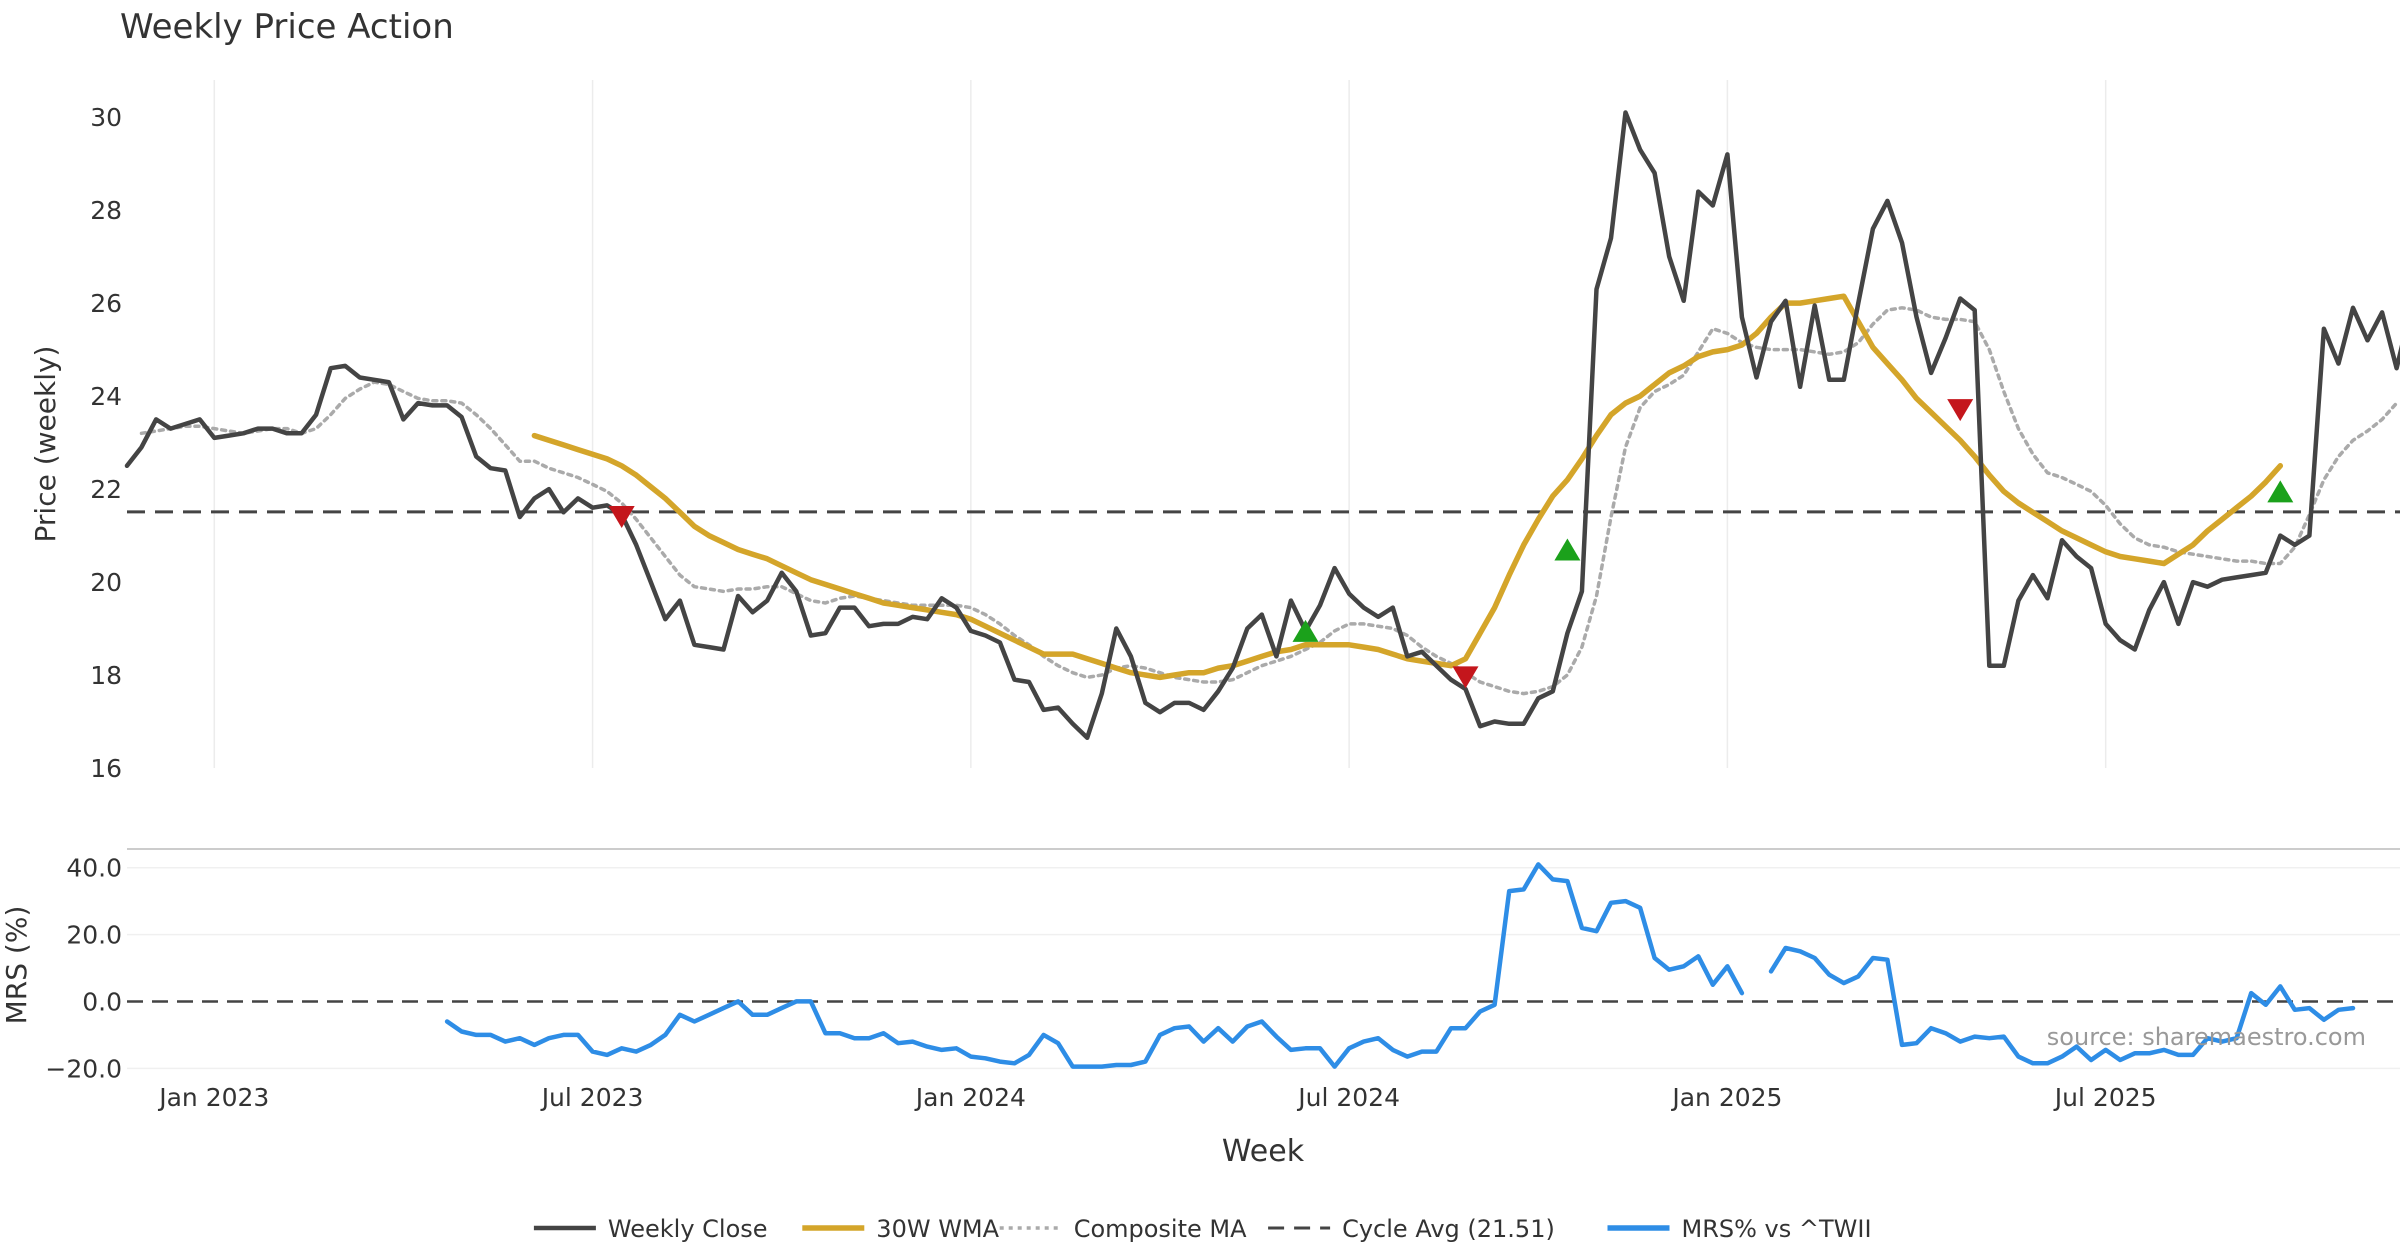  Describe the element at coordinates (106, 396) in the screenshot. I see `price-y-tick-label: 24` at that location.